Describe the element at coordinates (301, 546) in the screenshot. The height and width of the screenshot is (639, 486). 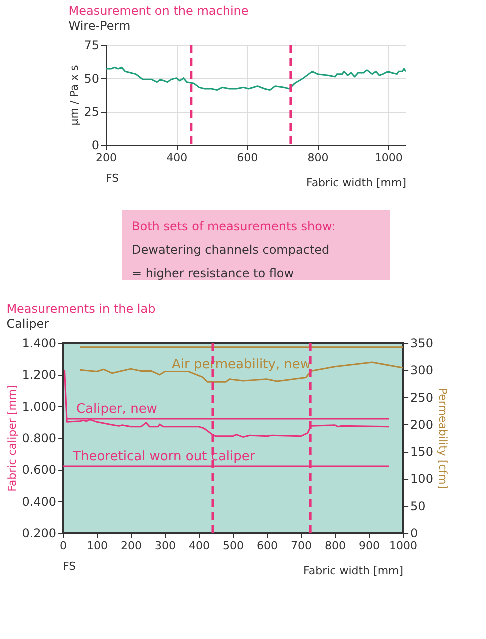
I see `x-tick-label: 700` at that location.